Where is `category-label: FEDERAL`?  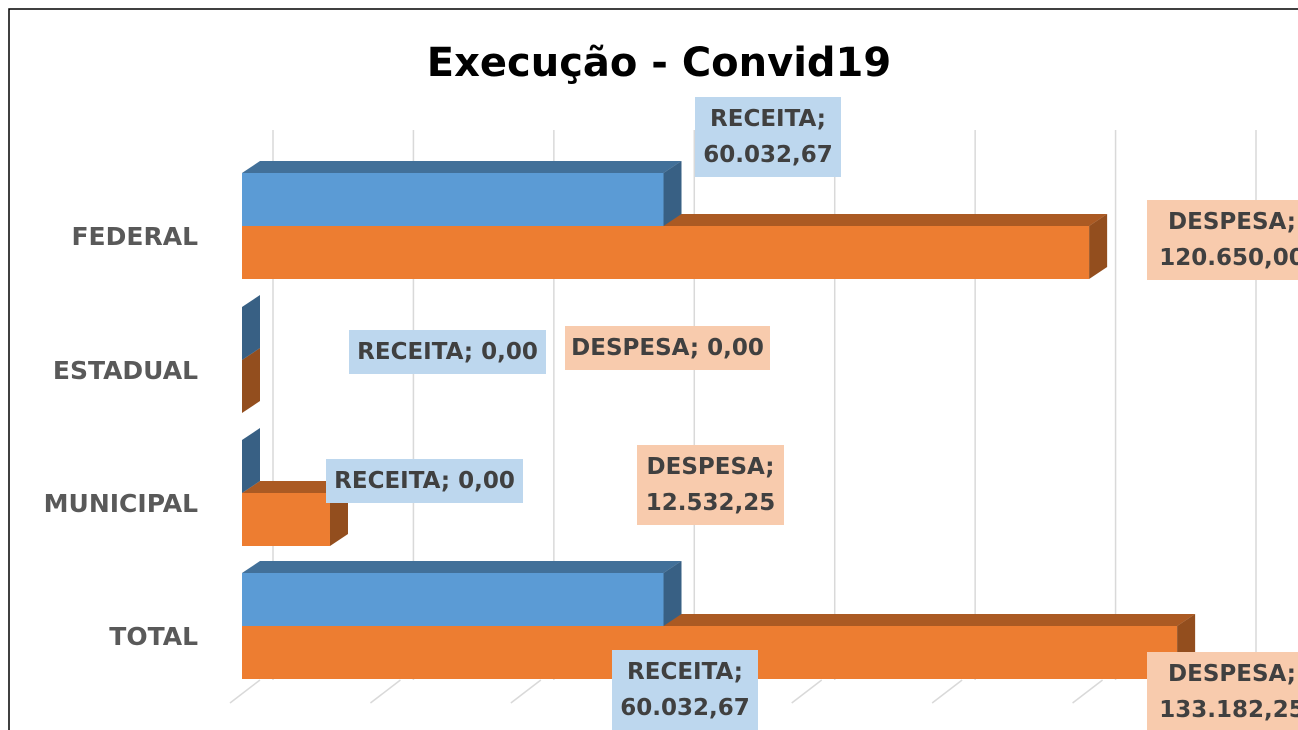
category-label: FEDERAL is located at coordinates (134, 236).